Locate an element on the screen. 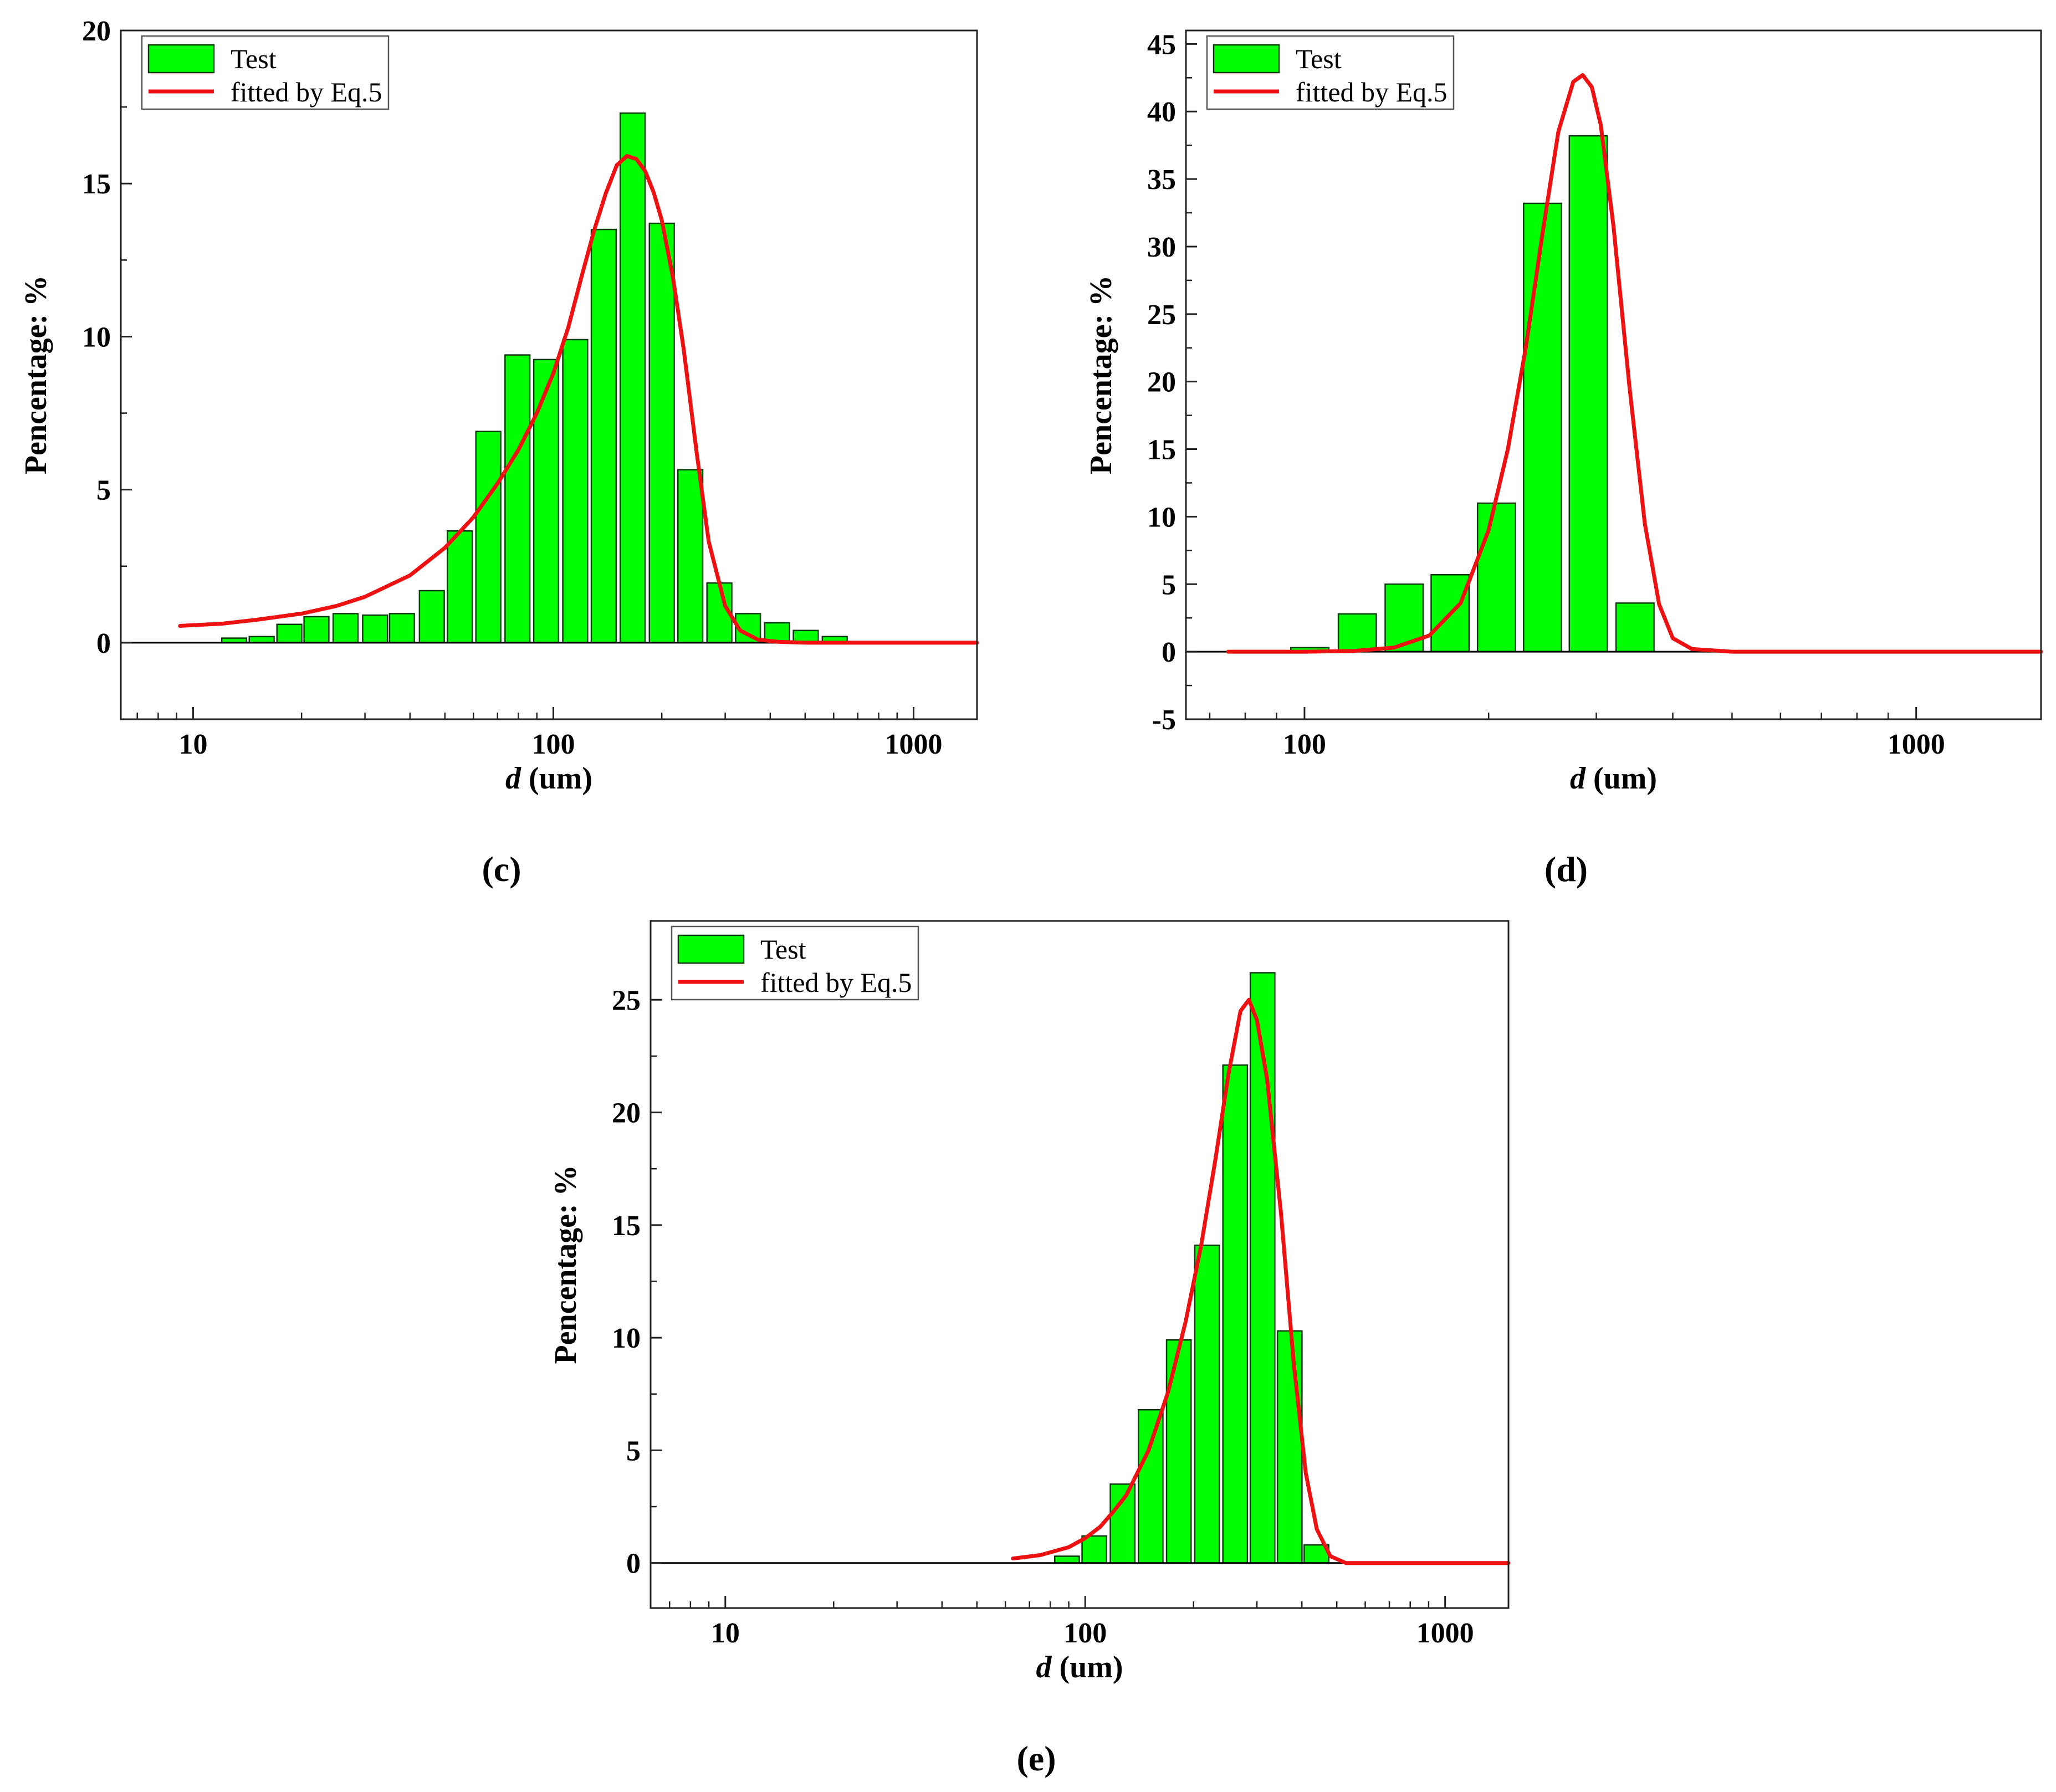  y-tick-label: 30 is located at coordinates (1161, 247).